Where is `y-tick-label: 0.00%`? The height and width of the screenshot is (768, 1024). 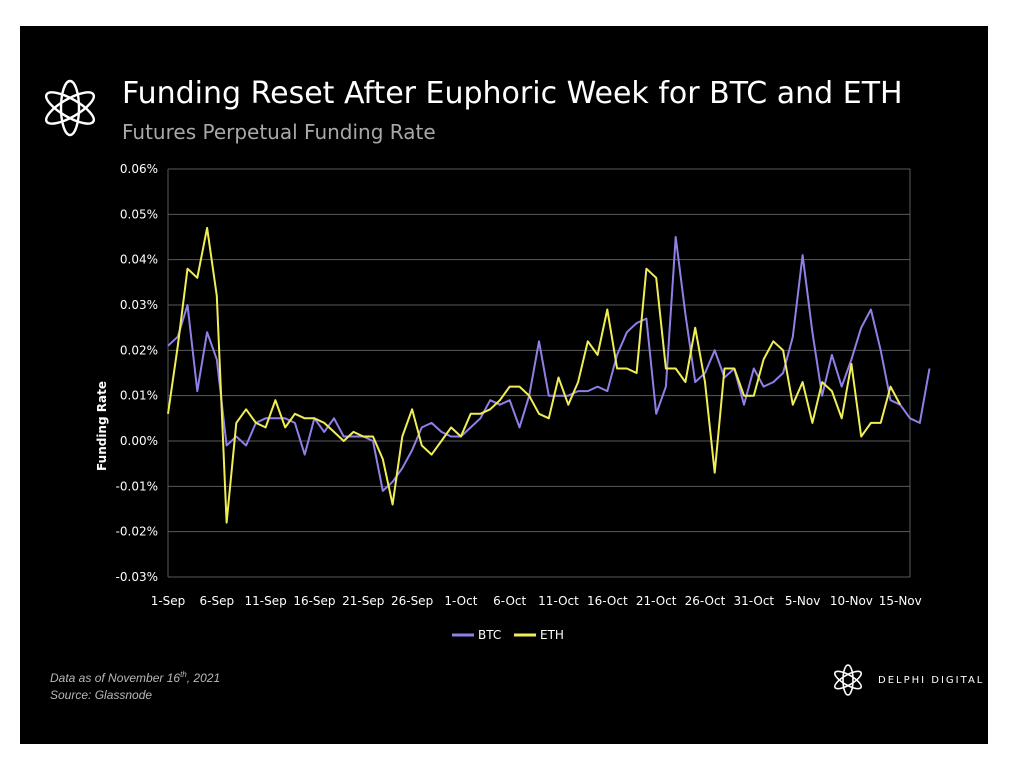
y-tick-label: 0.00% is located at coordinates (139, 441).